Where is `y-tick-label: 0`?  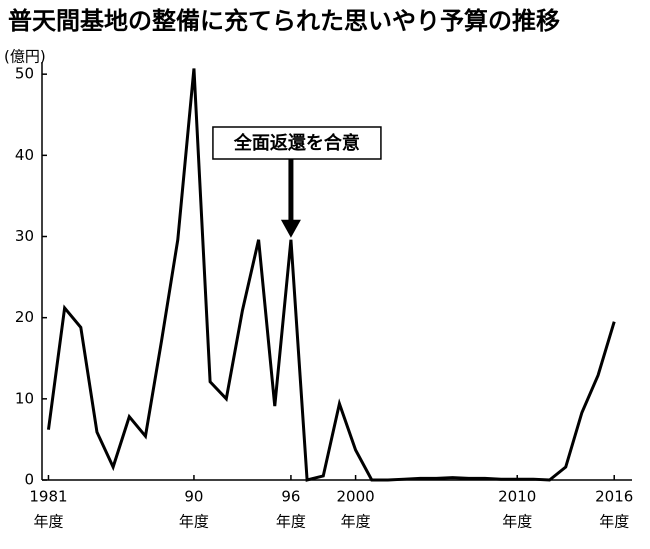 y-tick-label: 0 is located at coordinates (29, 480).